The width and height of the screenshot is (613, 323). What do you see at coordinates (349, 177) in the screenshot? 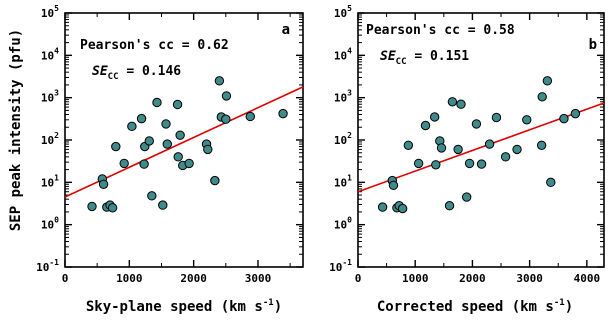
I see `panel-b-y-tick-exponent: 1` at bounding box center [349, 177].